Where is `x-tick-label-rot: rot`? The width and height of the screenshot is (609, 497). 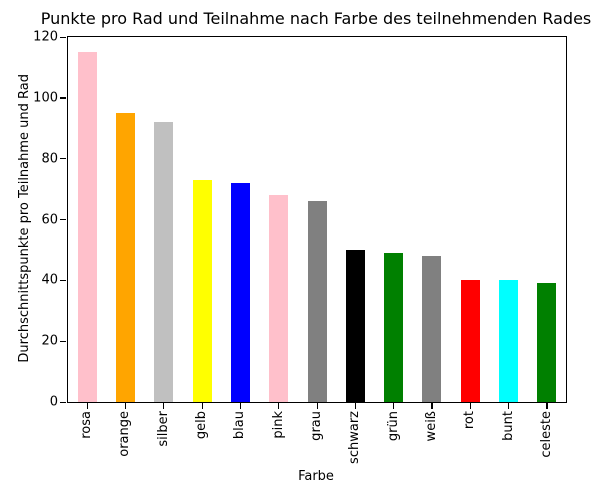 x-tick-label-rot: rot is located at coordinates (470, 420).